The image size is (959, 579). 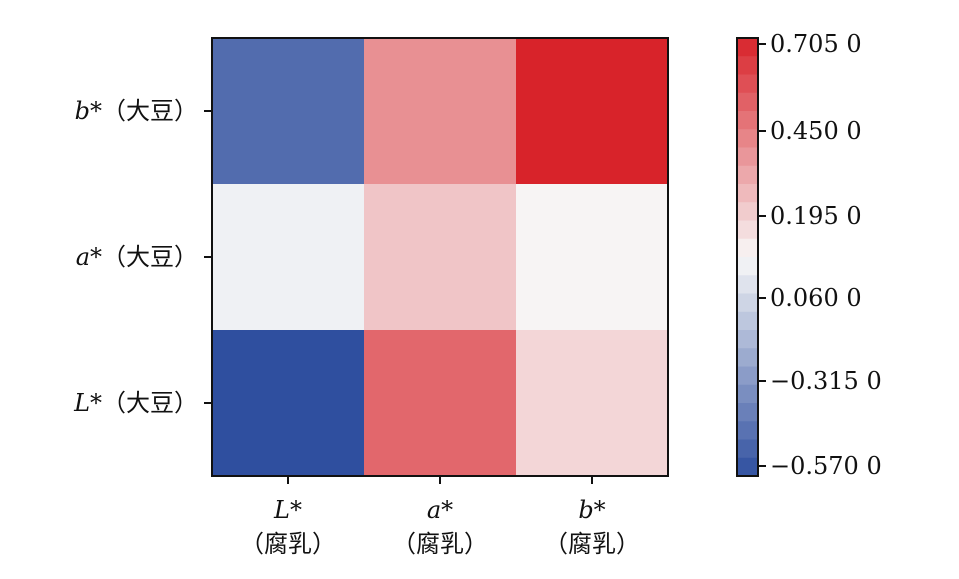 I want to click on heatmap-cell-r1-c0, so click(x=288, y=257).